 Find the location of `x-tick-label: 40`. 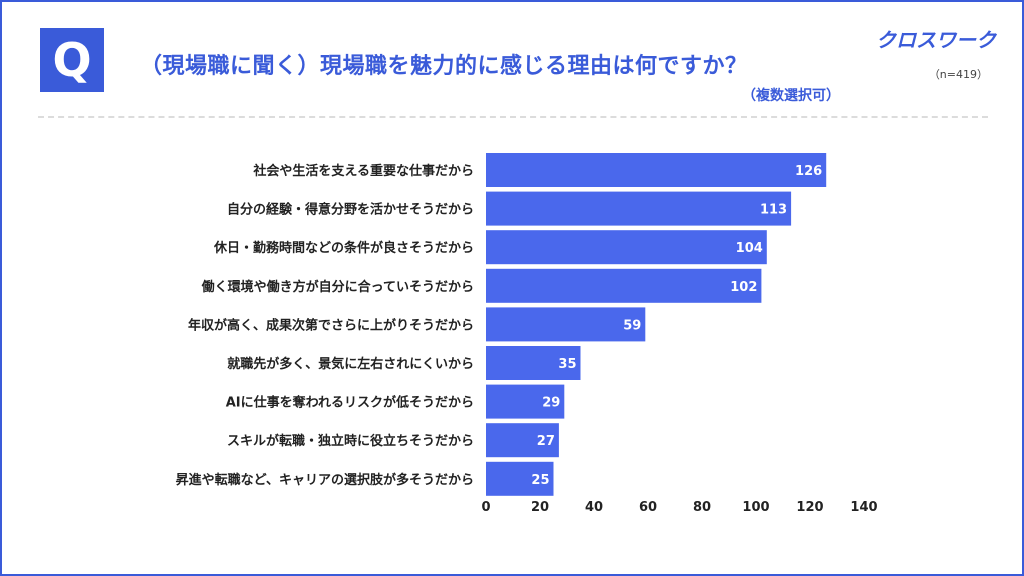

x-tick-label: 40 is located at coordinates (594, 507).